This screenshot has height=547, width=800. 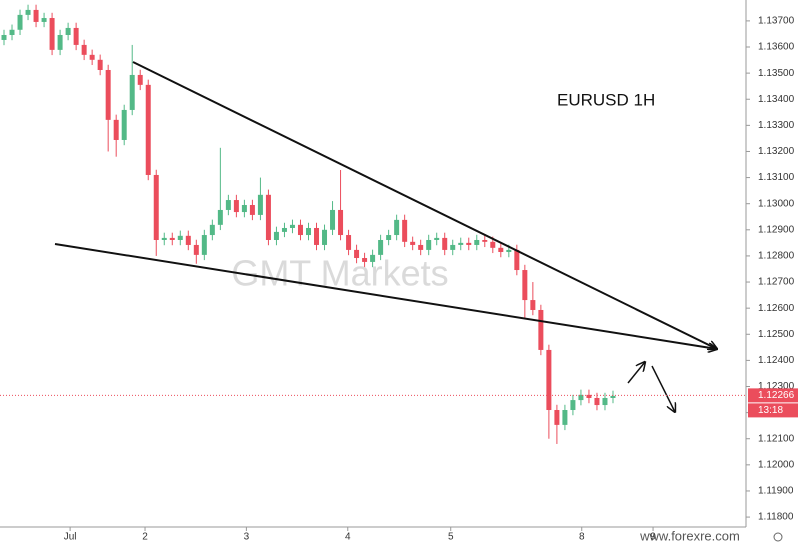 What do you see at coordinates (776, 229) in the screenshot?
I see `y-tick-label: 1.12900` at bounding box center [776, 229].